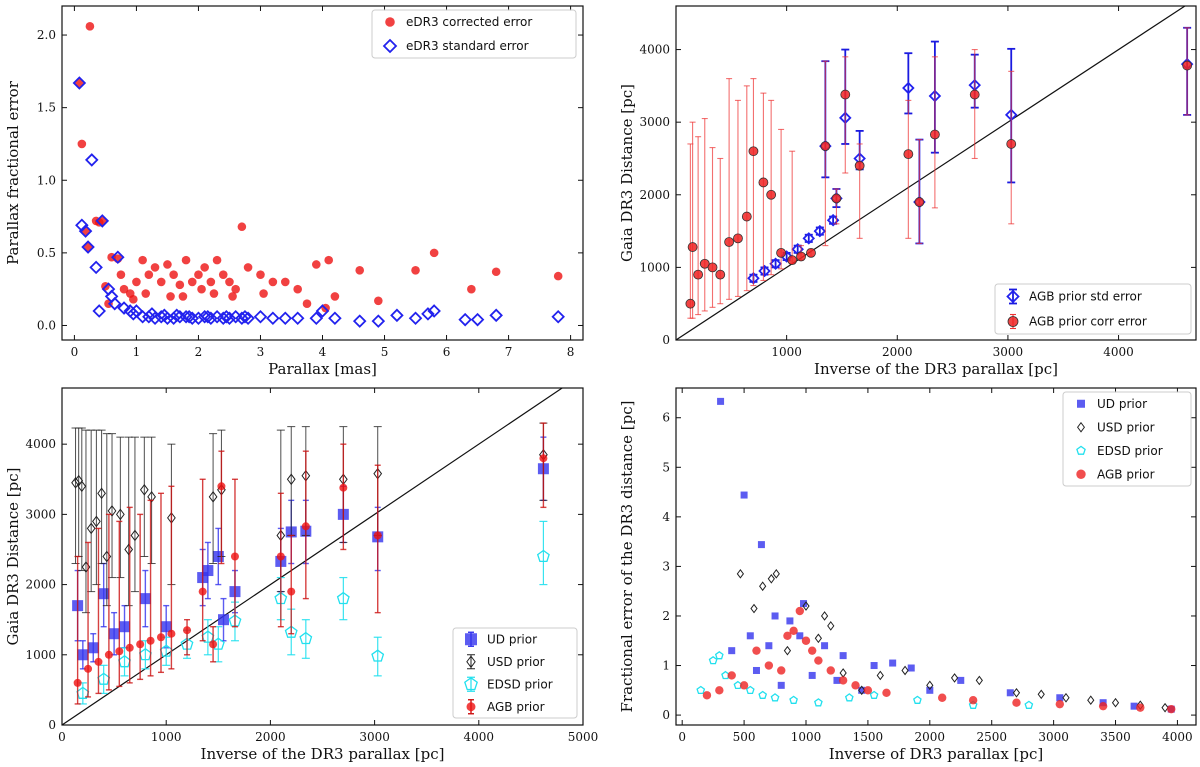 The width and height of the screenshot is (1200, 767). Describe the element at coordinates (654, 267) in the screenshot. I see `y-tick-label: 1000` at that location.